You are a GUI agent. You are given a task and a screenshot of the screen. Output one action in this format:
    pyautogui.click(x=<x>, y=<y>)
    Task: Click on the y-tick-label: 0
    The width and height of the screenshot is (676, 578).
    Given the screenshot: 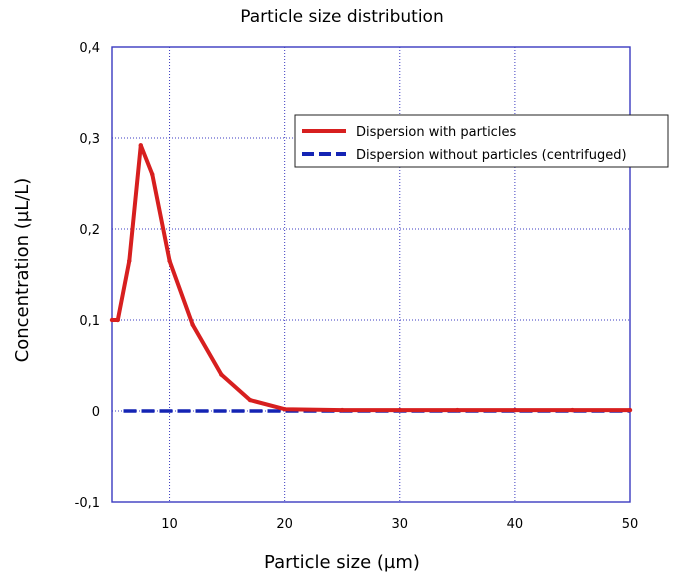 What is the action you would take?
    pyautogui.click(x=96, y=412)
    